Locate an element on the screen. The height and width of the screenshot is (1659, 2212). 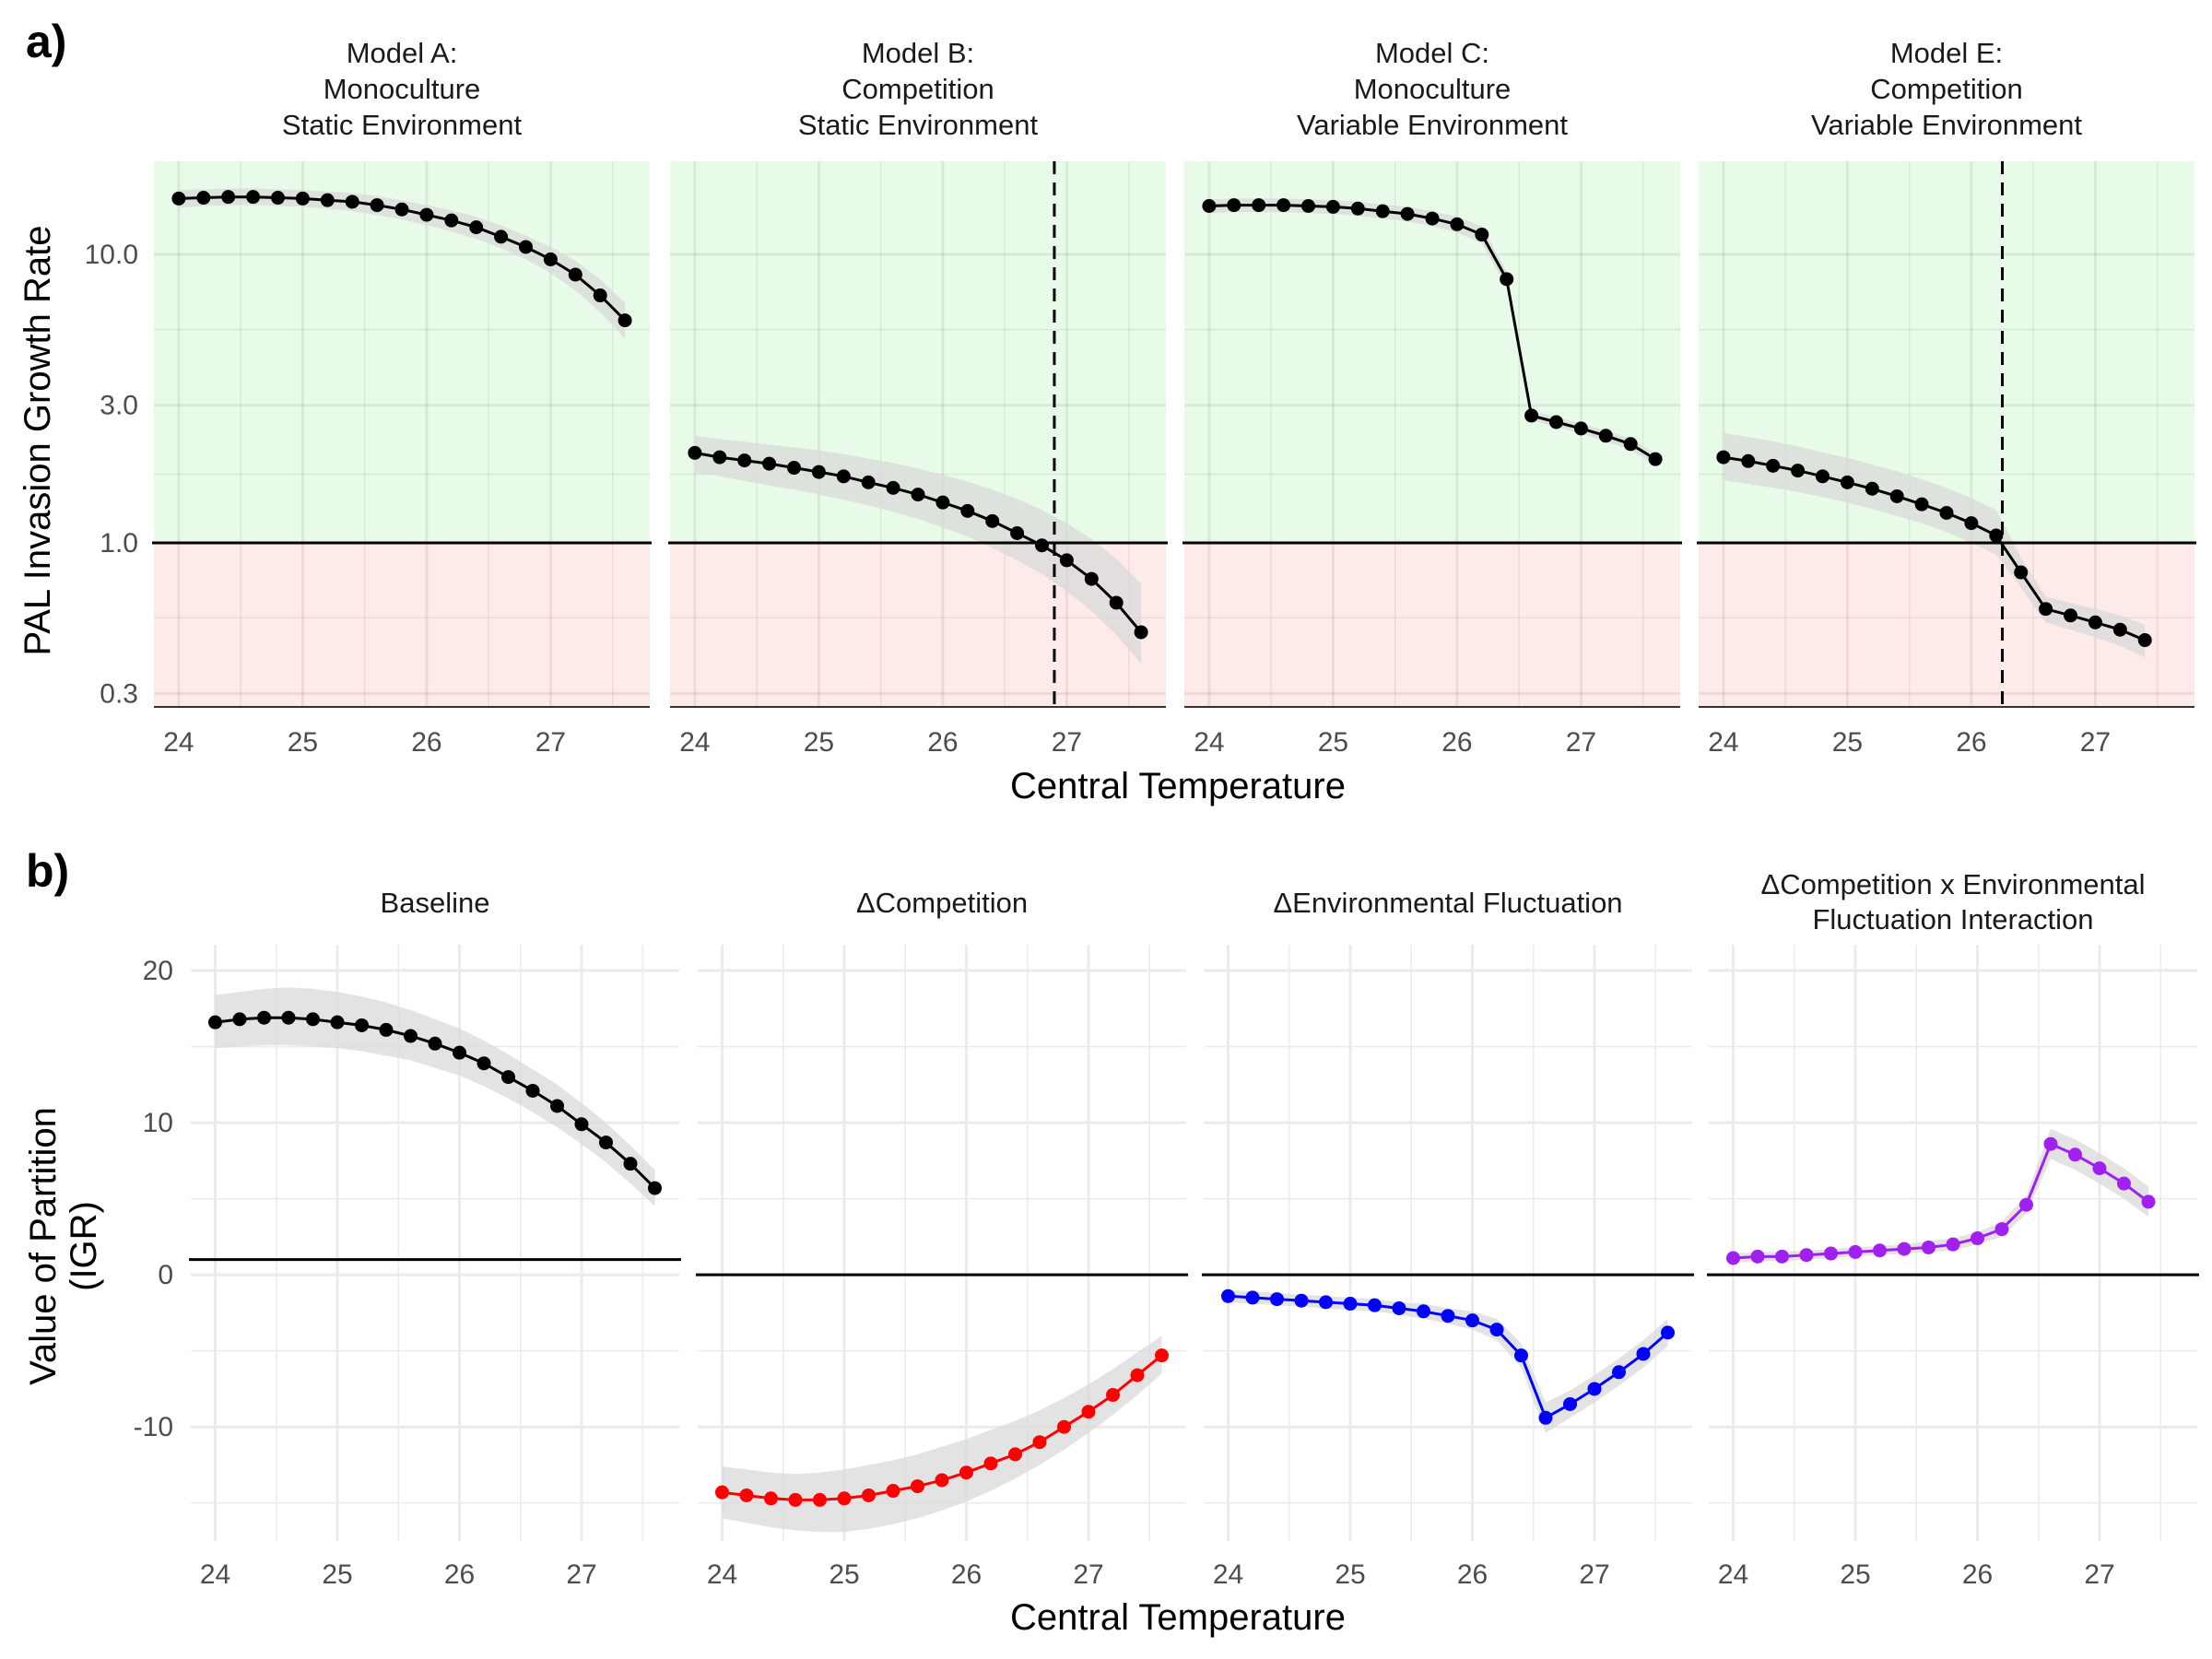
facet-b-1: 24 25 26 27 Baseline is located at coordinates (435, 1238).